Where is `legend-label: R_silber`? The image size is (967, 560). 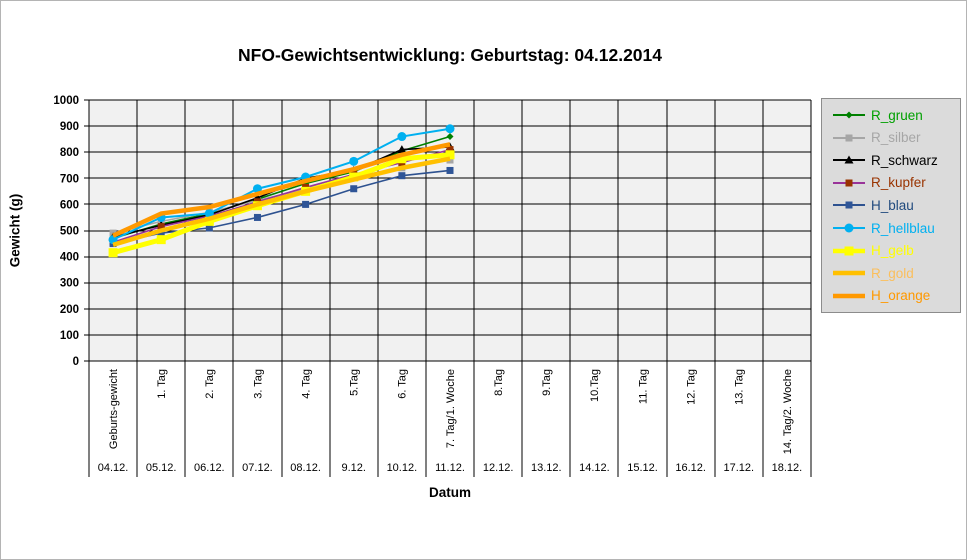 legend-label: R_silber is located at coordinates (896, 138).